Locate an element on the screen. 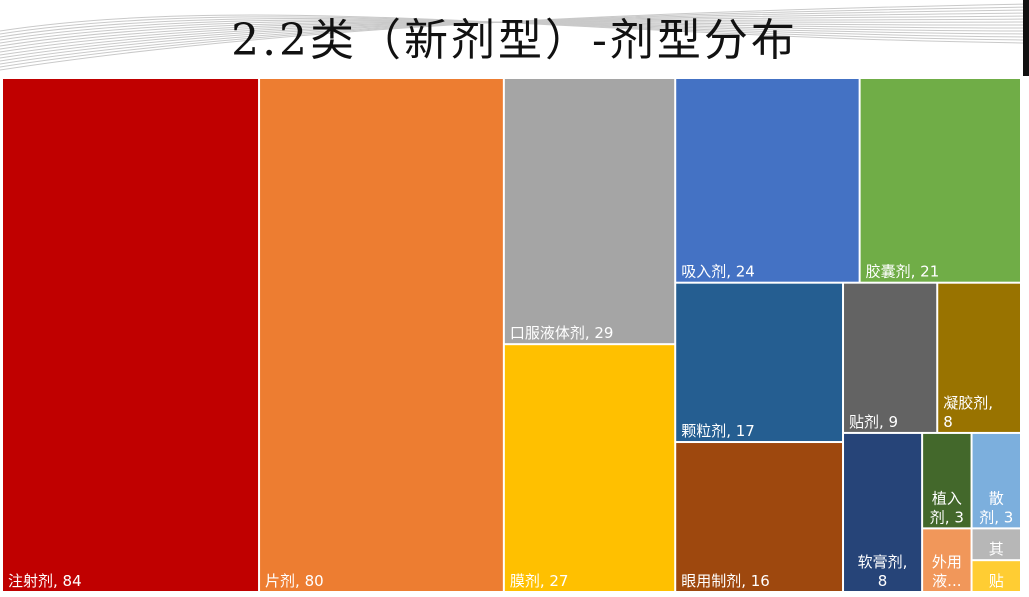 This screenshot has width=1029, height=597. treemap-label: 外用 is located at coordinates (947, 562).